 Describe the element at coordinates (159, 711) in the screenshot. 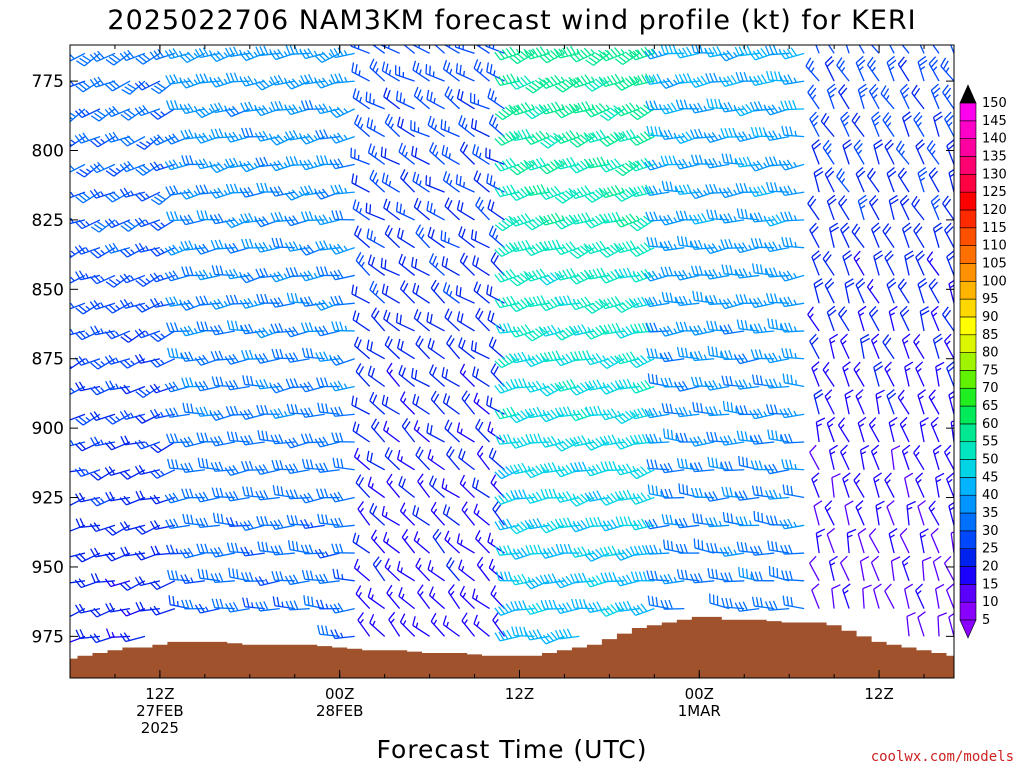

I see `x-tick-label: 27FEB` at that location.